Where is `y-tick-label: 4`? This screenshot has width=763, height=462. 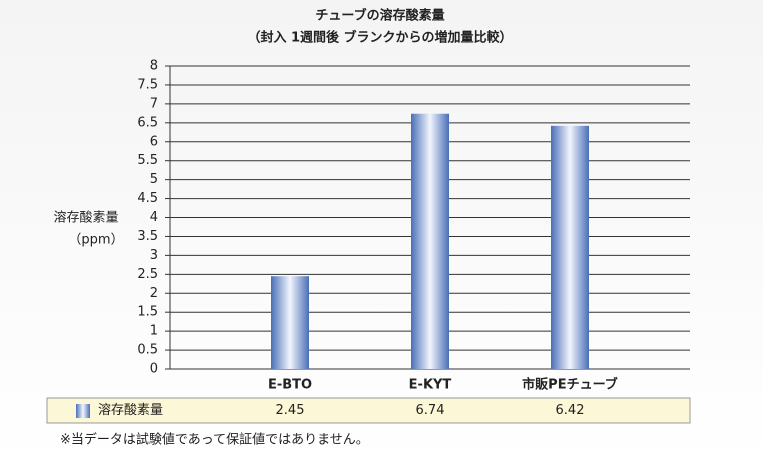 y-tick-label: 4 is located at coordinates (154, 217).